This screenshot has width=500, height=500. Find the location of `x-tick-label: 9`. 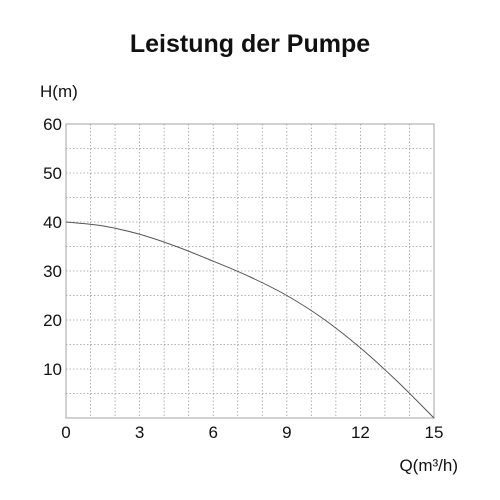

x-tick-label: 9 is located at coordinates (286, 432).